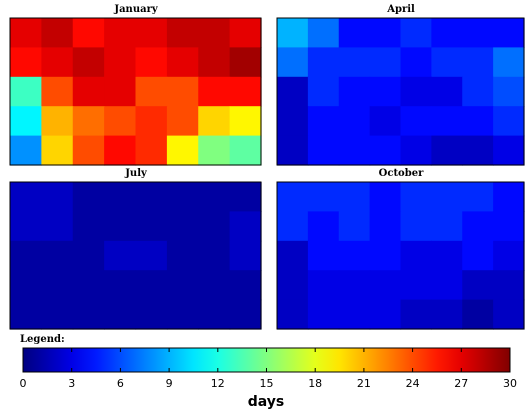 The width and height of the screenshot is (530, 413). Describe the element at coordinates (266, 402) in the screenshot. I see `legend-axis-label: days` at that location.